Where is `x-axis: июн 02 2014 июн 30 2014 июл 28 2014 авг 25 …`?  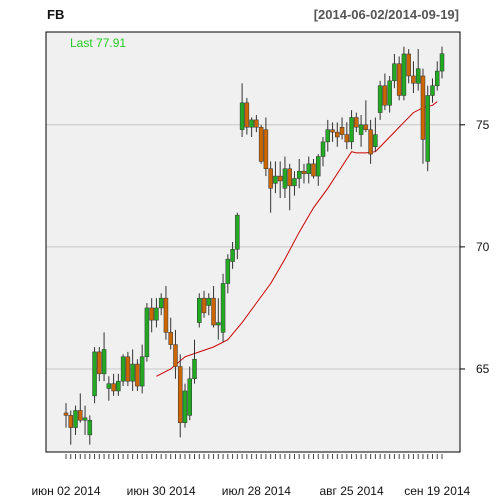 x-axis: июн 02 2014 июн 30 2014 июл 28 2014 авг 25 … is located at coordinates (251, 476).